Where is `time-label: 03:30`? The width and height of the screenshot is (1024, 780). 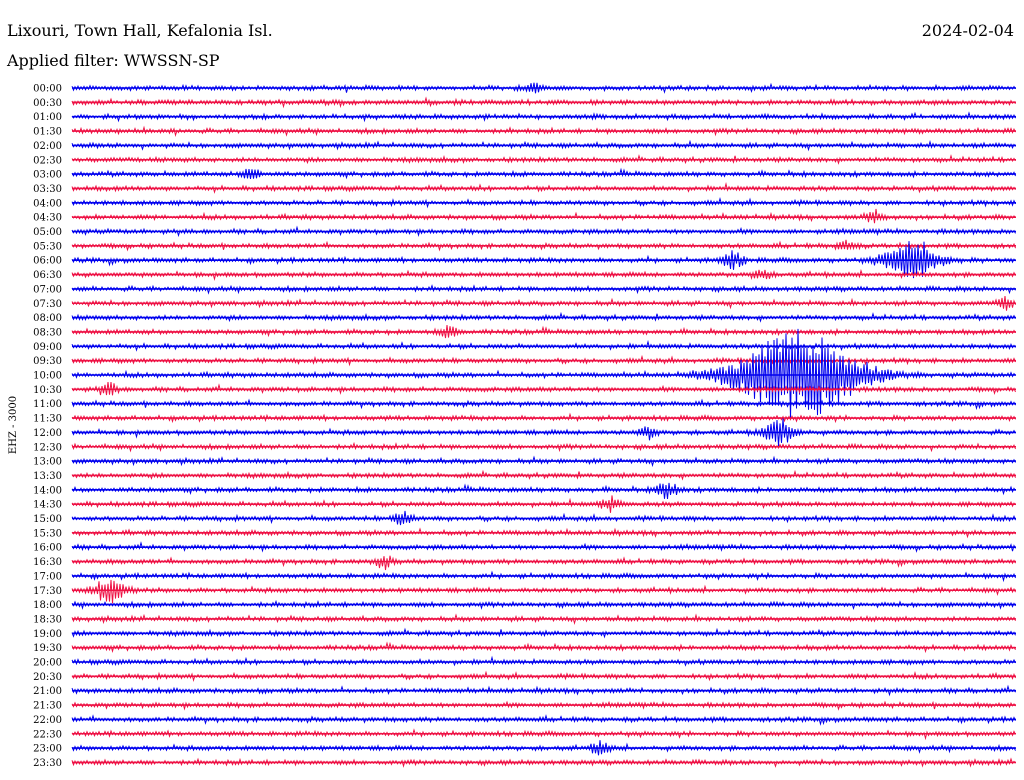 time-label: 03:30 is located at coordinates (47, 189).